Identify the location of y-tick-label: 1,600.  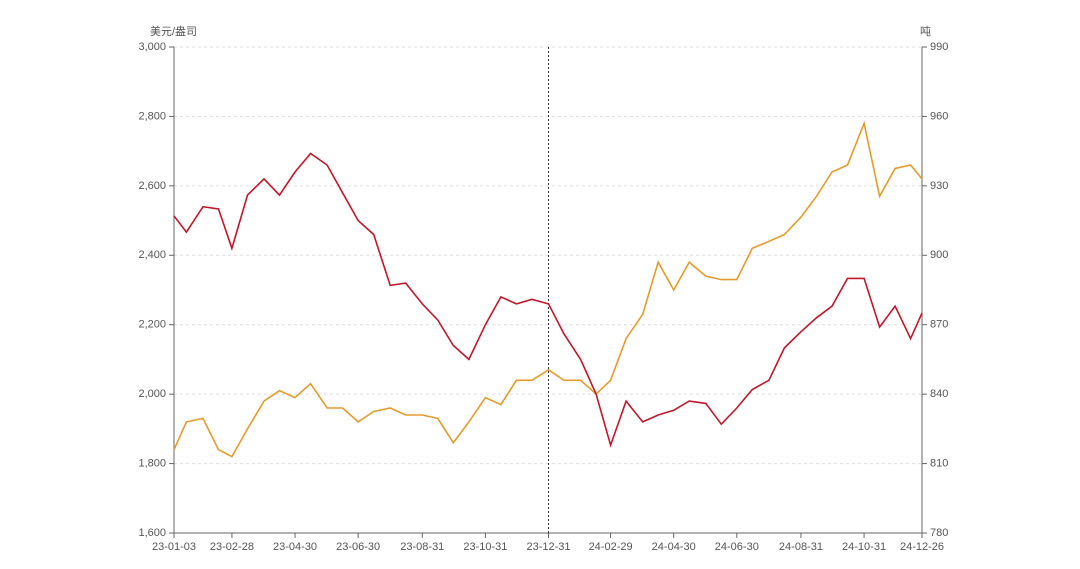
(152, 533).